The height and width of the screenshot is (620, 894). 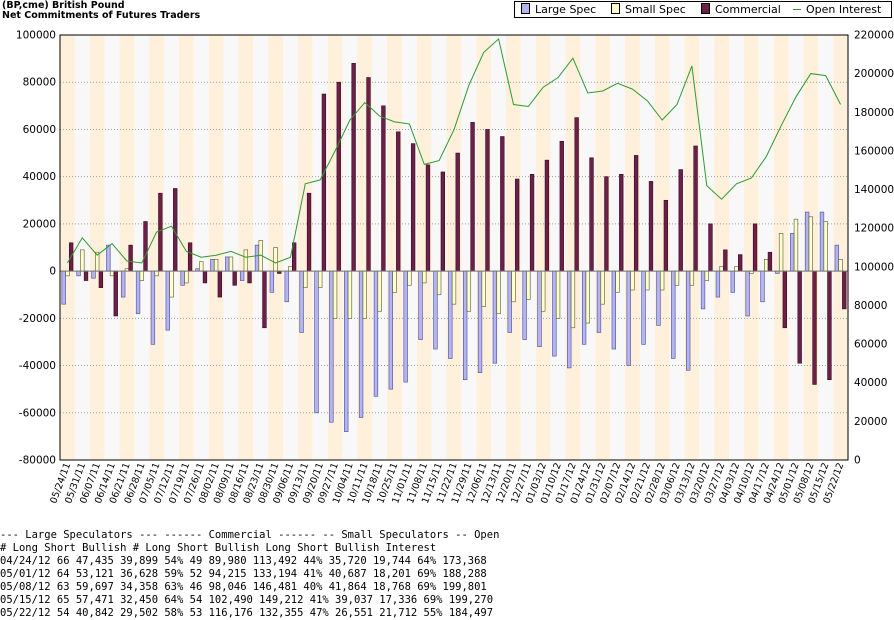 I want to click on legend-item-large-spec: Large Spec, so click(x=558, y=10).